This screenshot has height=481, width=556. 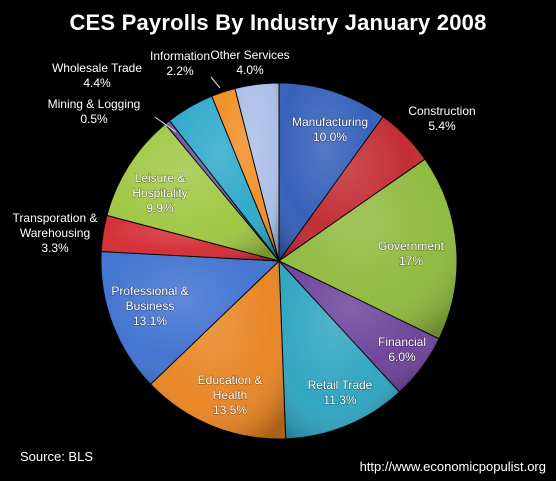 I want to click on website-credit: http://www.economicpopulist.org, so click(x=452, y=466).